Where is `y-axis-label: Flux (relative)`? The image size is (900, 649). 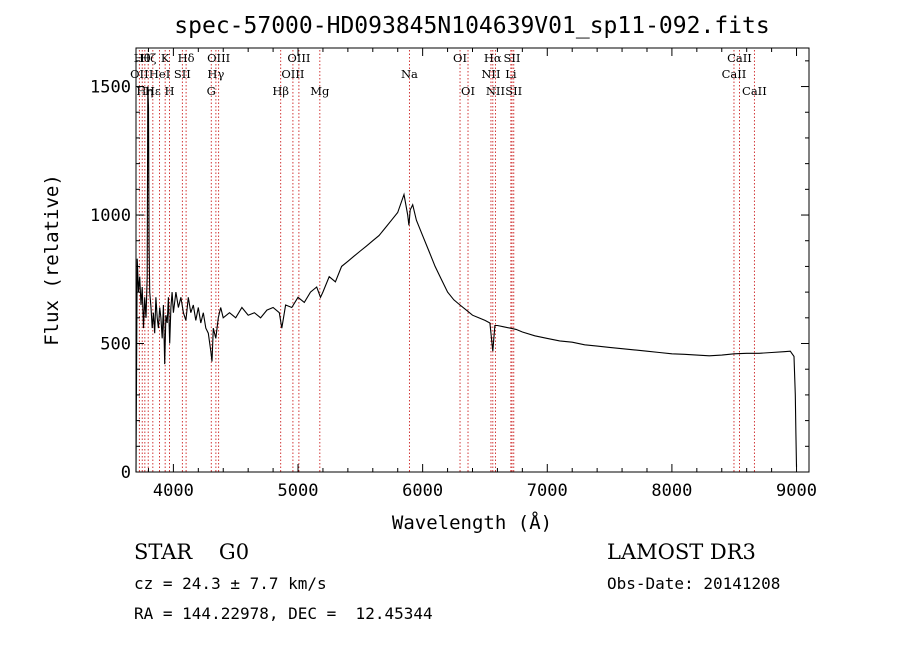 y-axis-label: Flux (relative) is located at coordinates (52, 260).